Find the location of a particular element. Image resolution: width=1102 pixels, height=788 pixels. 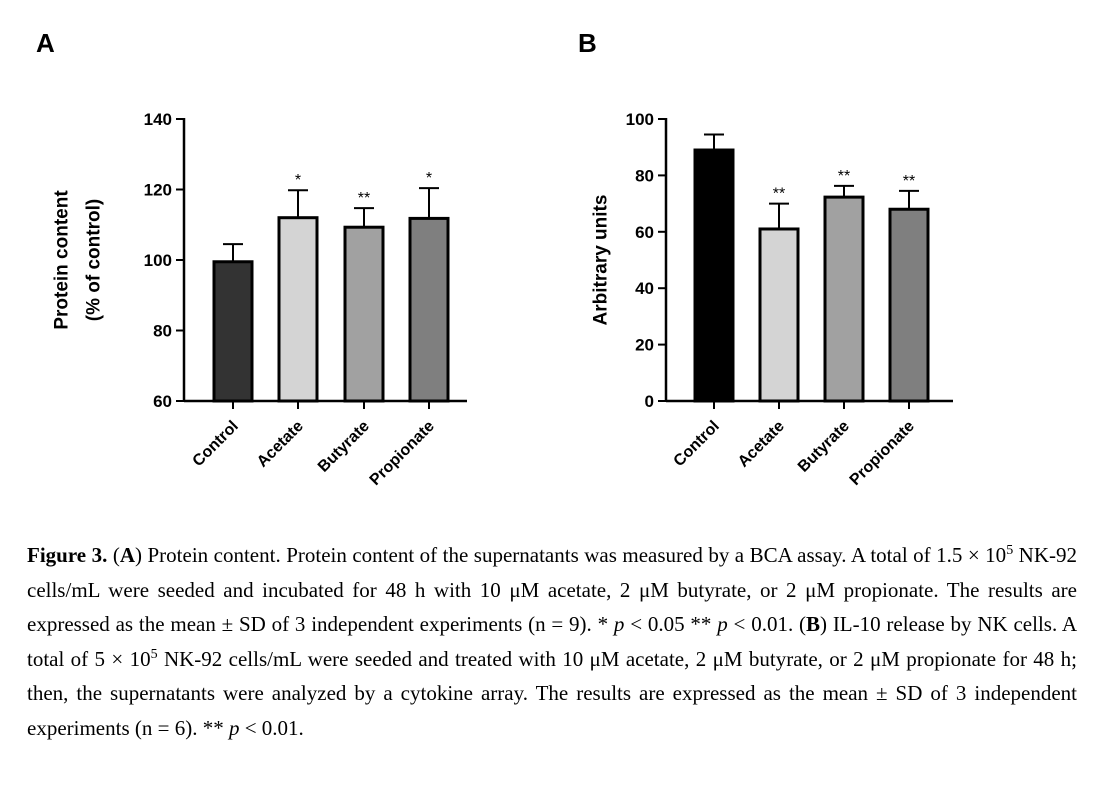

y-tick-label: 0 is located at coordinates (649, 401).